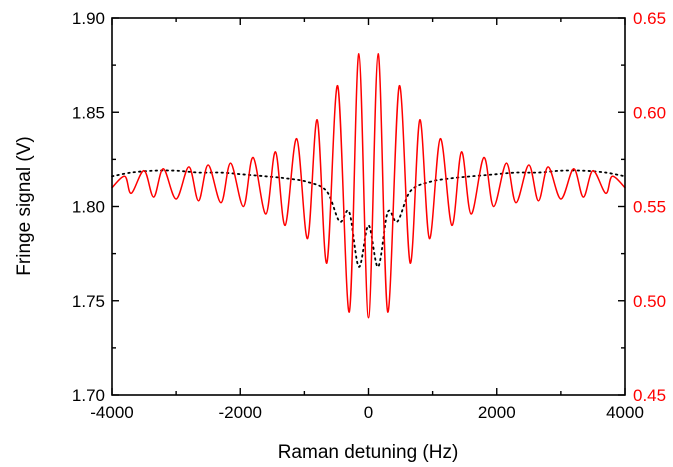 The height and width of the screenshot is (467, 673). Describe the element at coordinates (649, 301) in the screenshot. I see `y-tick-label-right: 0.50` at that location.